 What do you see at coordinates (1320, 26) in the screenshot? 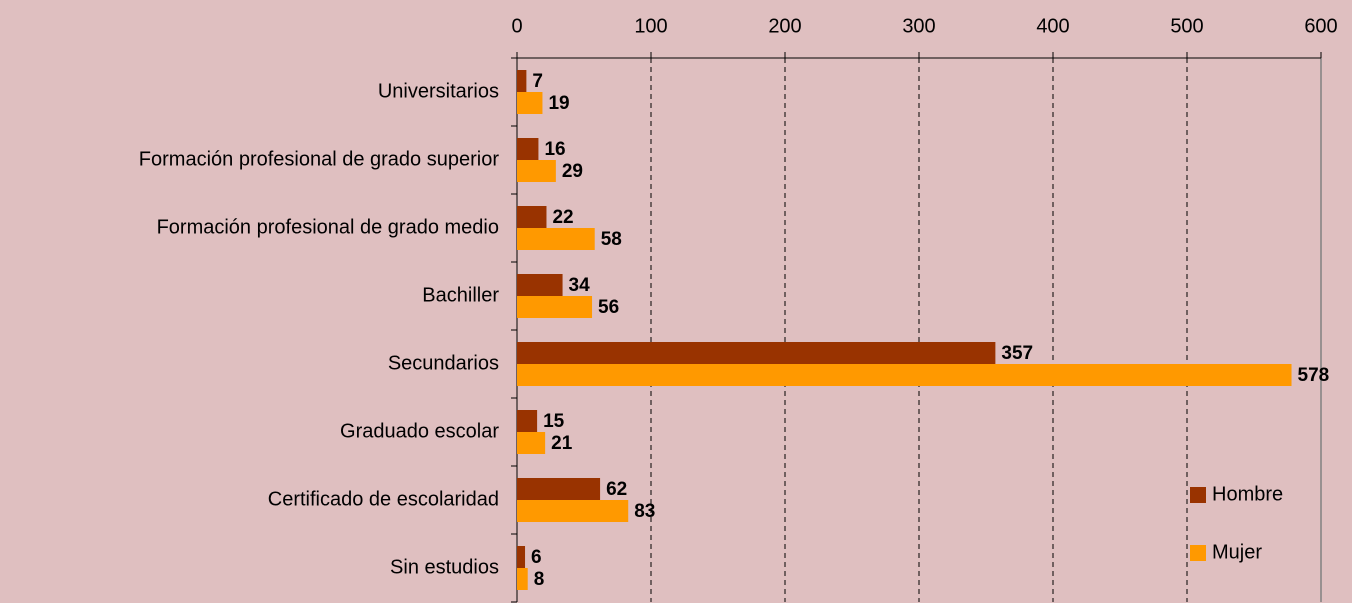
I see `x-tick-label: 600` at bounding box center [1320, 26].